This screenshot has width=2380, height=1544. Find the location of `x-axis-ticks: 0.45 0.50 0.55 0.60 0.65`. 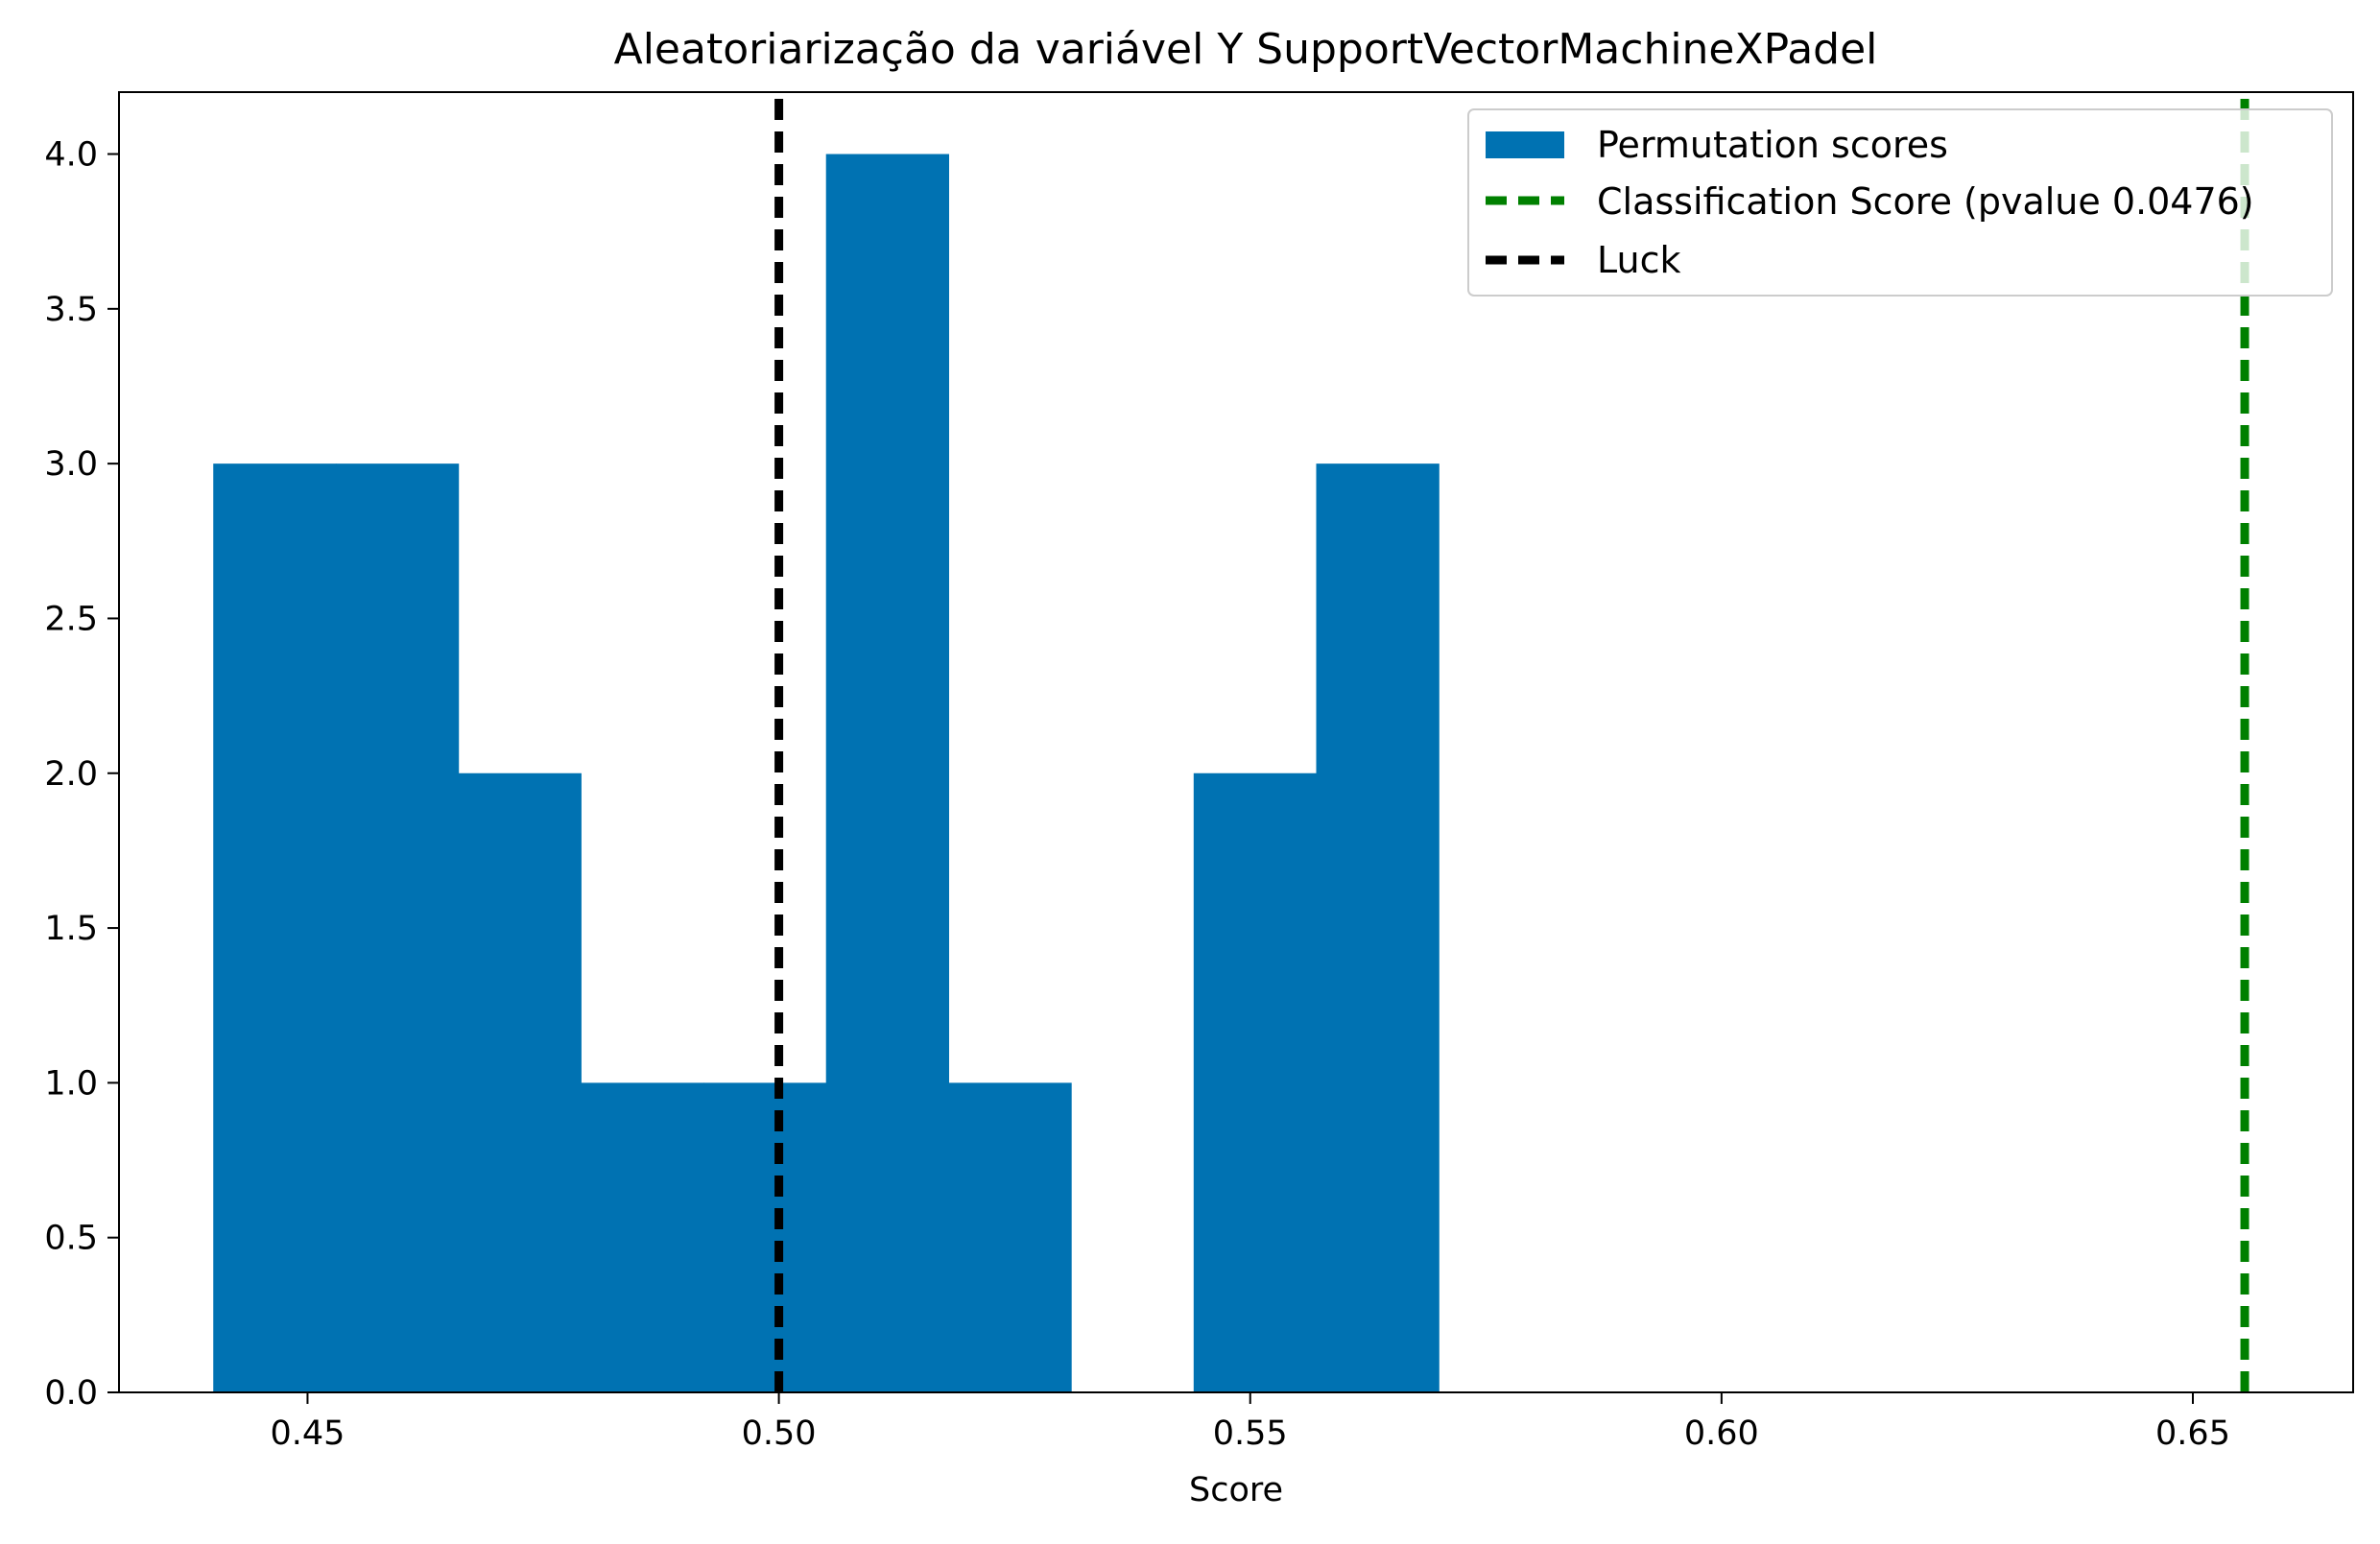

x-axis-ticks: 0.45 0.50 0.55 0.60 0.65 is located at coordinates (1250, 1422).